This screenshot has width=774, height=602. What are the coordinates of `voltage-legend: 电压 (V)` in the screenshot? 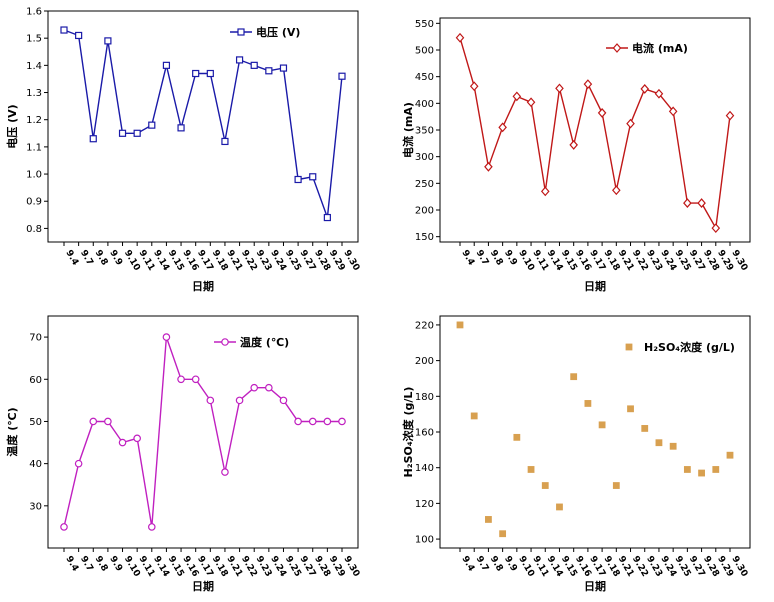 It's located at (265, 32).